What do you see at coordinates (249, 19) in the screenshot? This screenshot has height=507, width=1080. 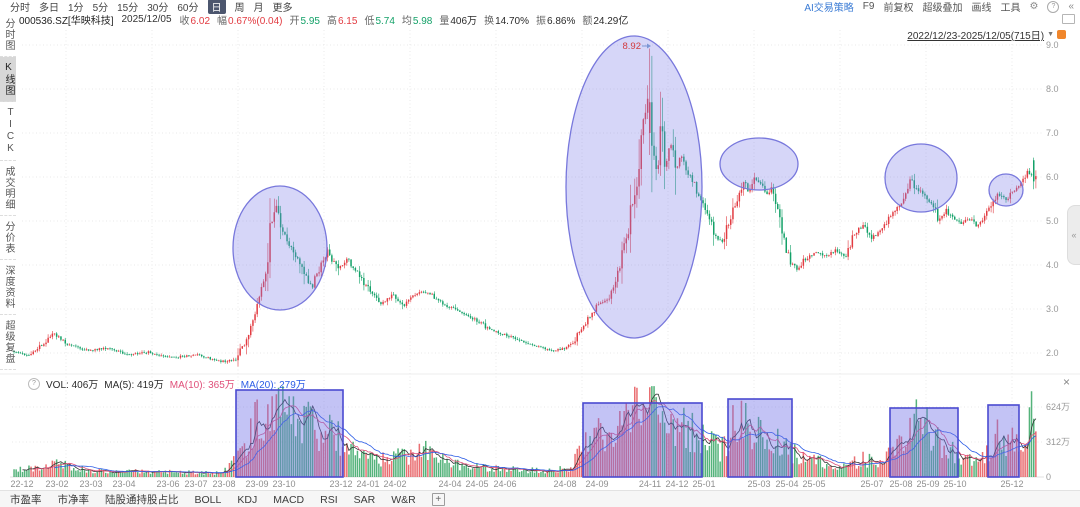 I see `stock-field-幅: 幅0.67%(0.04)` at bounding box center [249, 19].